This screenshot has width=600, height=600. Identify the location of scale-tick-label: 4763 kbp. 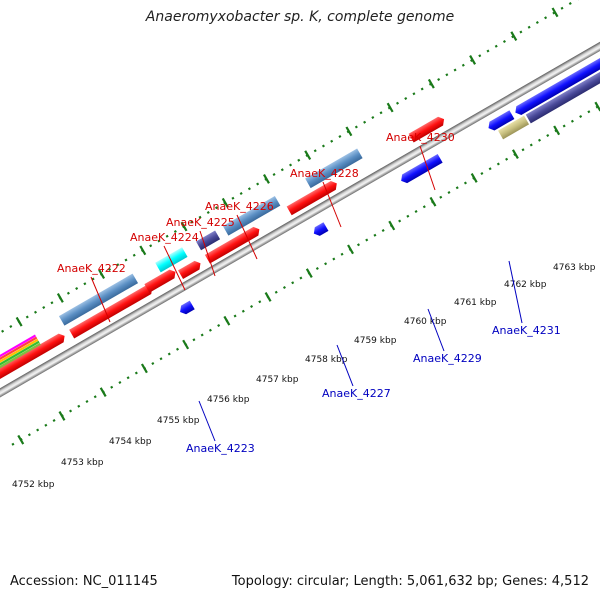
(574, 268).